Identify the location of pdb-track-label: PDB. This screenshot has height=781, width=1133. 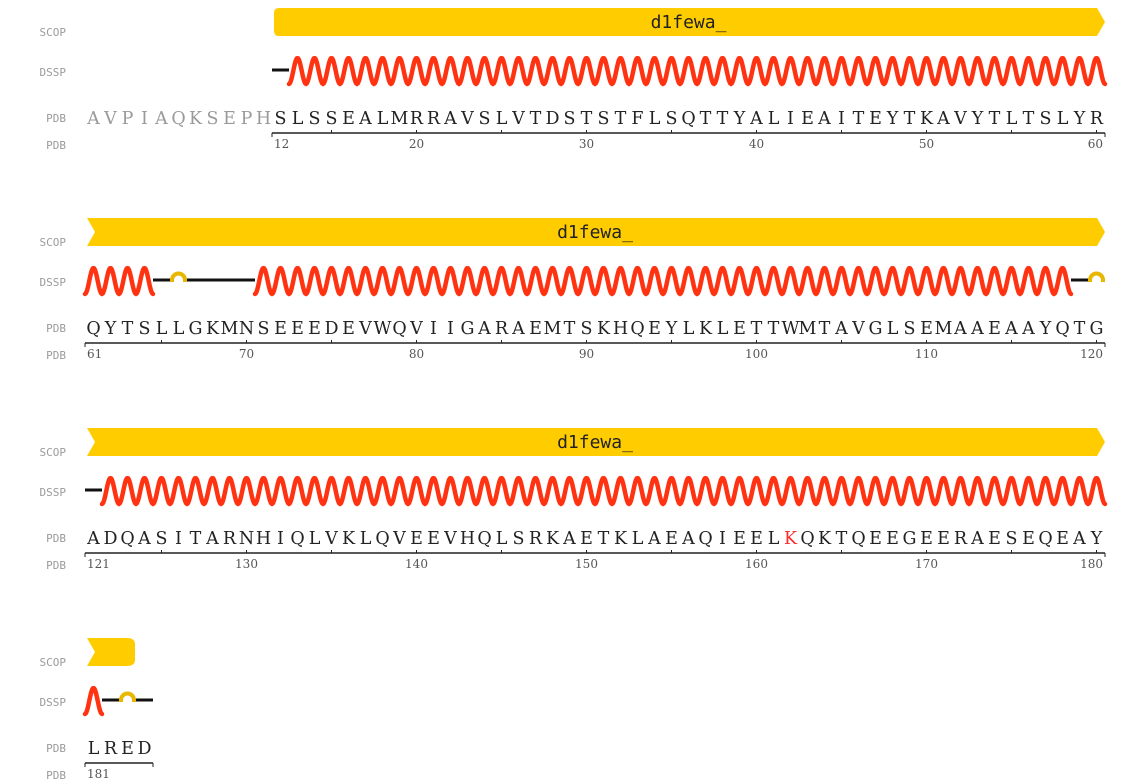
(56, 775).